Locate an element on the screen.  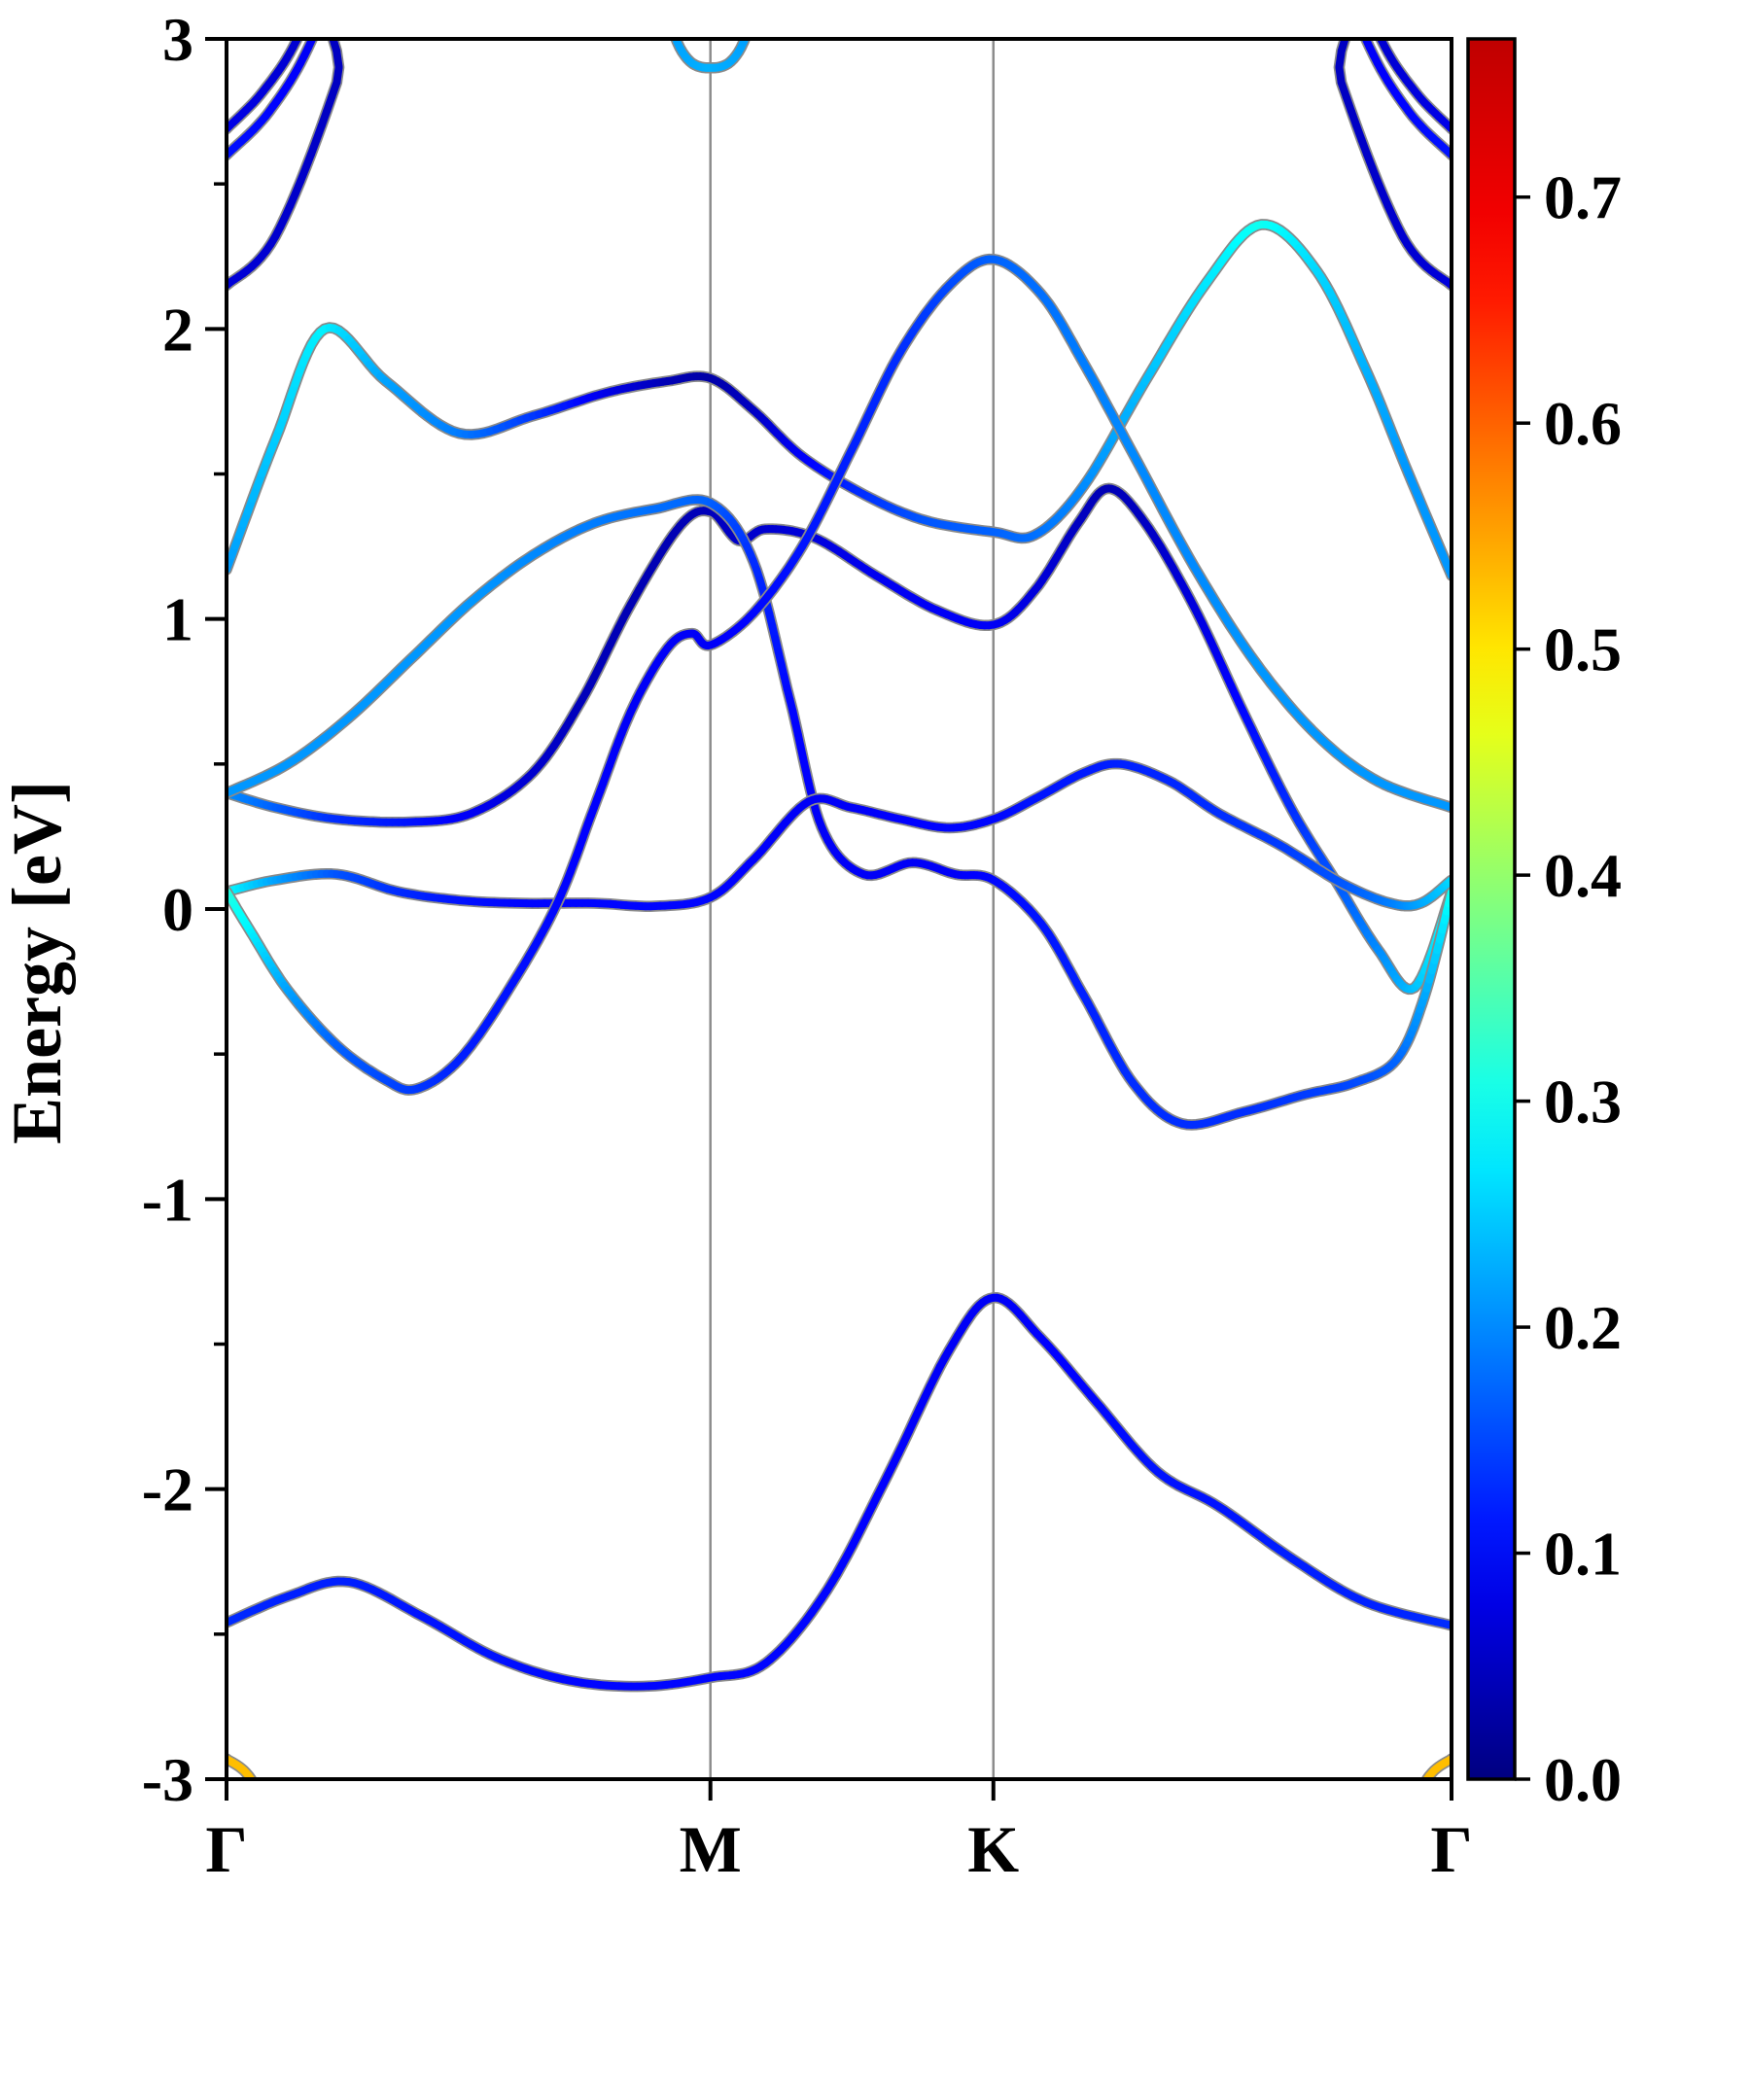
y-tick-label: -1 is located at coordinates (167, 1199).